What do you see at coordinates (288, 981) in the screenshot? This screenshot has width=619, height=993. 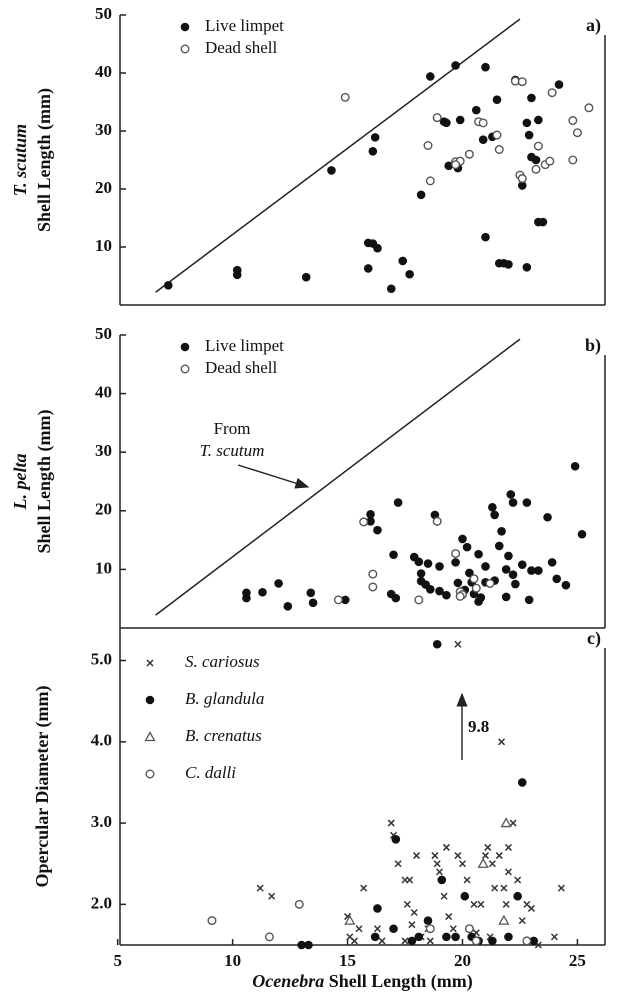 I see `x-label-italic: Ocenebra` at bounding box center [288, 981].